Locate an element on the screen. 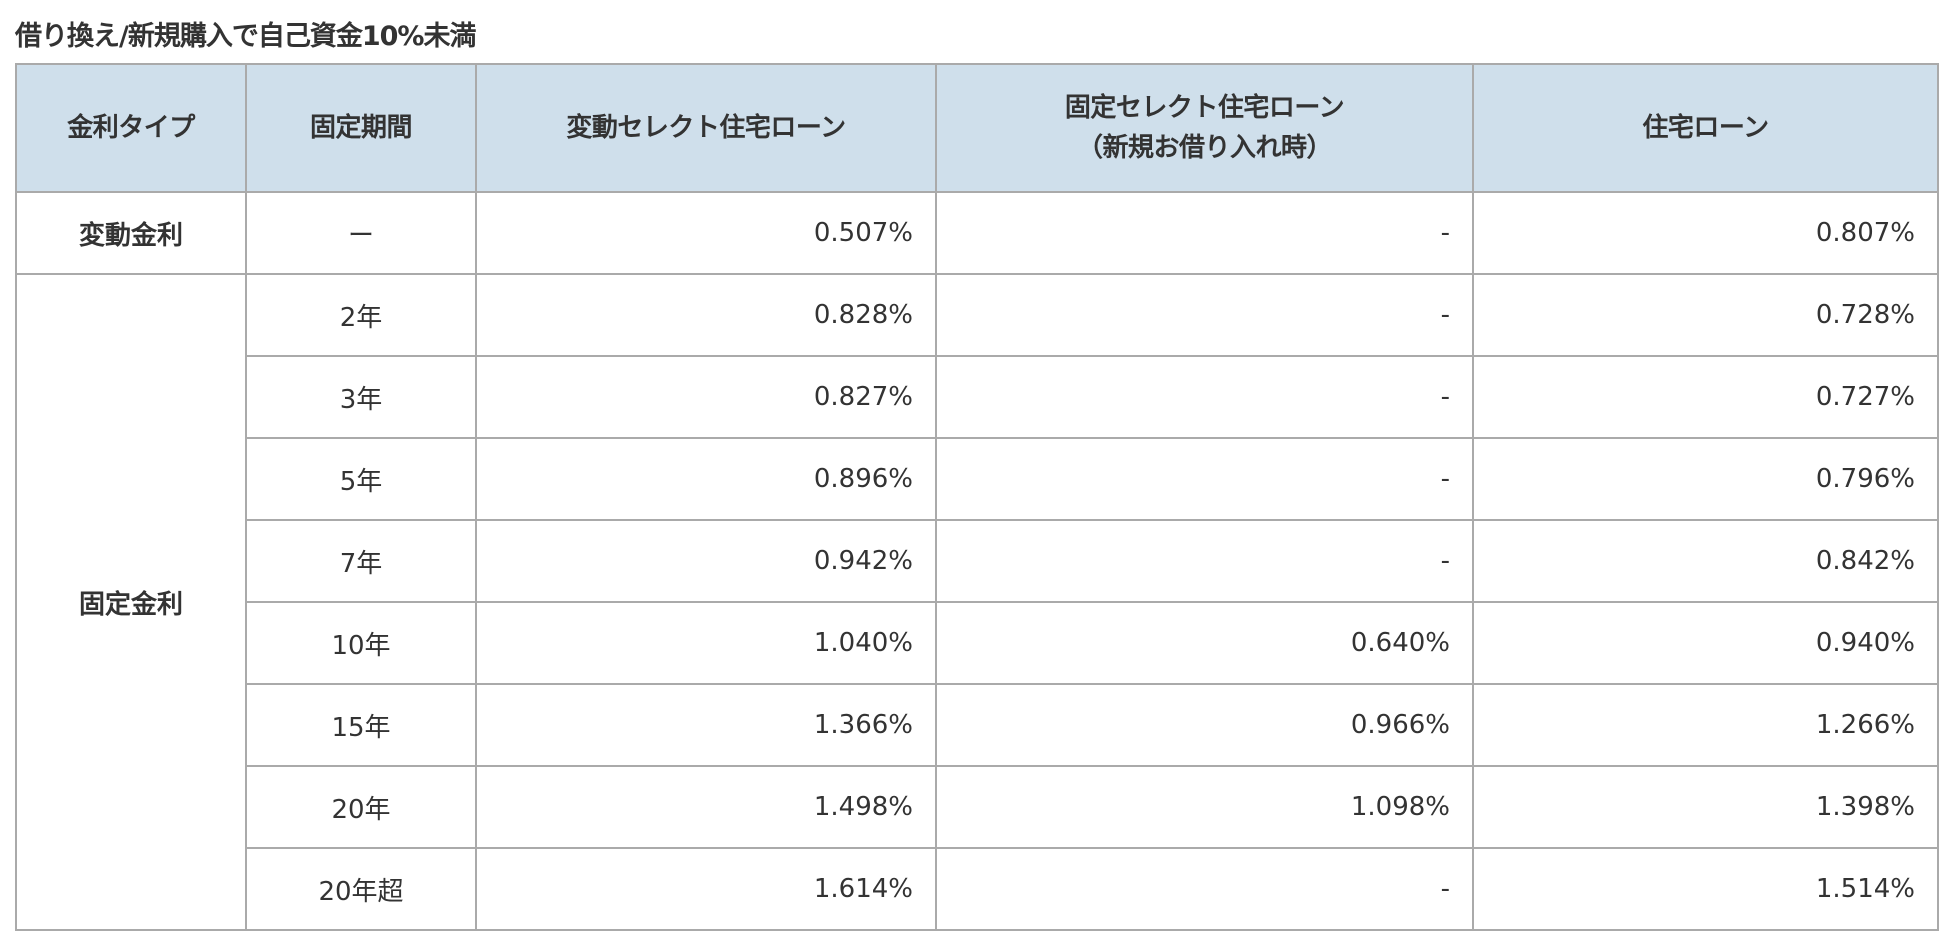 The height and width of the screenshot is (942, 1940). table-row: 20年 1.498% 1.098% 1.398% is located at coordinates (977, 807).